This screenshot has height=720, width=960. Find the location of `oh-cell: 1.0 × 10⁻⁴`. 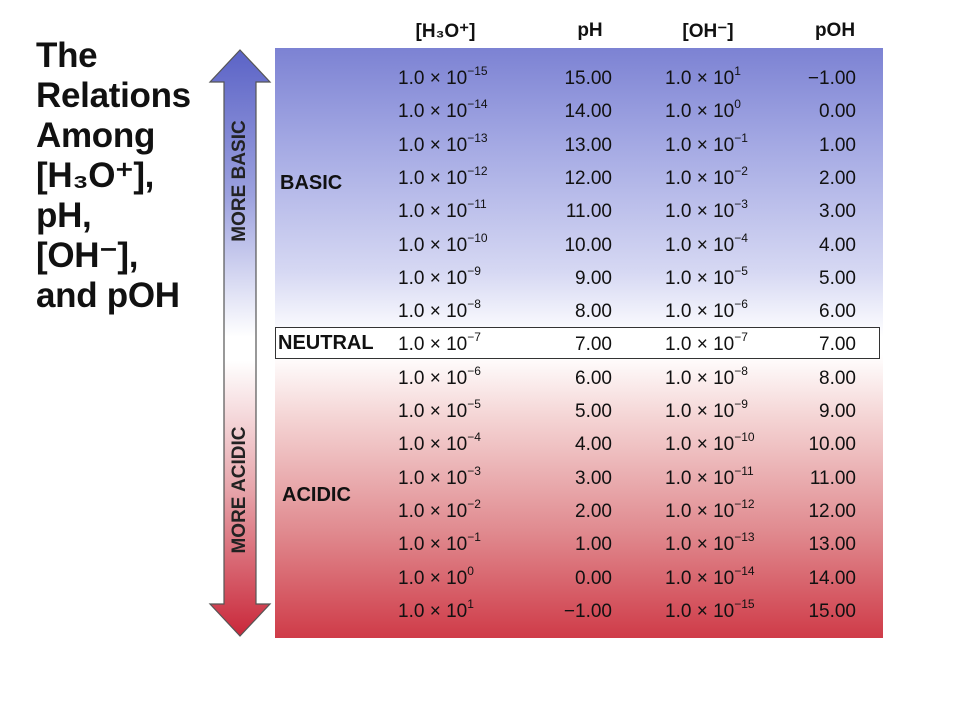

oh-cell: 1.0 × 10⁻⁴ is located at coordinates (706, 244).